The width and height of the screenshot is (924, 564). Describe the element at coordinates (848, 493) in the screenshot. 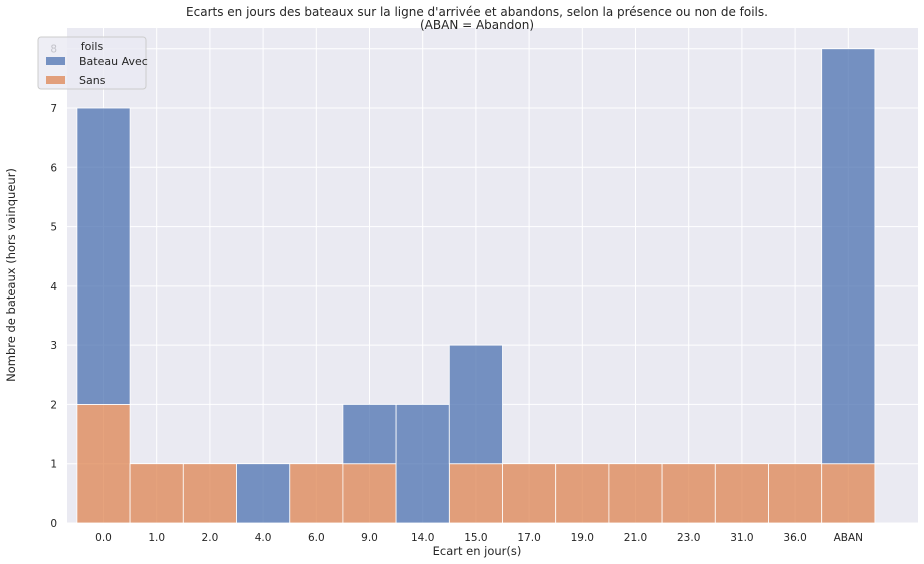

I see `bar-sans-aban` at that location.